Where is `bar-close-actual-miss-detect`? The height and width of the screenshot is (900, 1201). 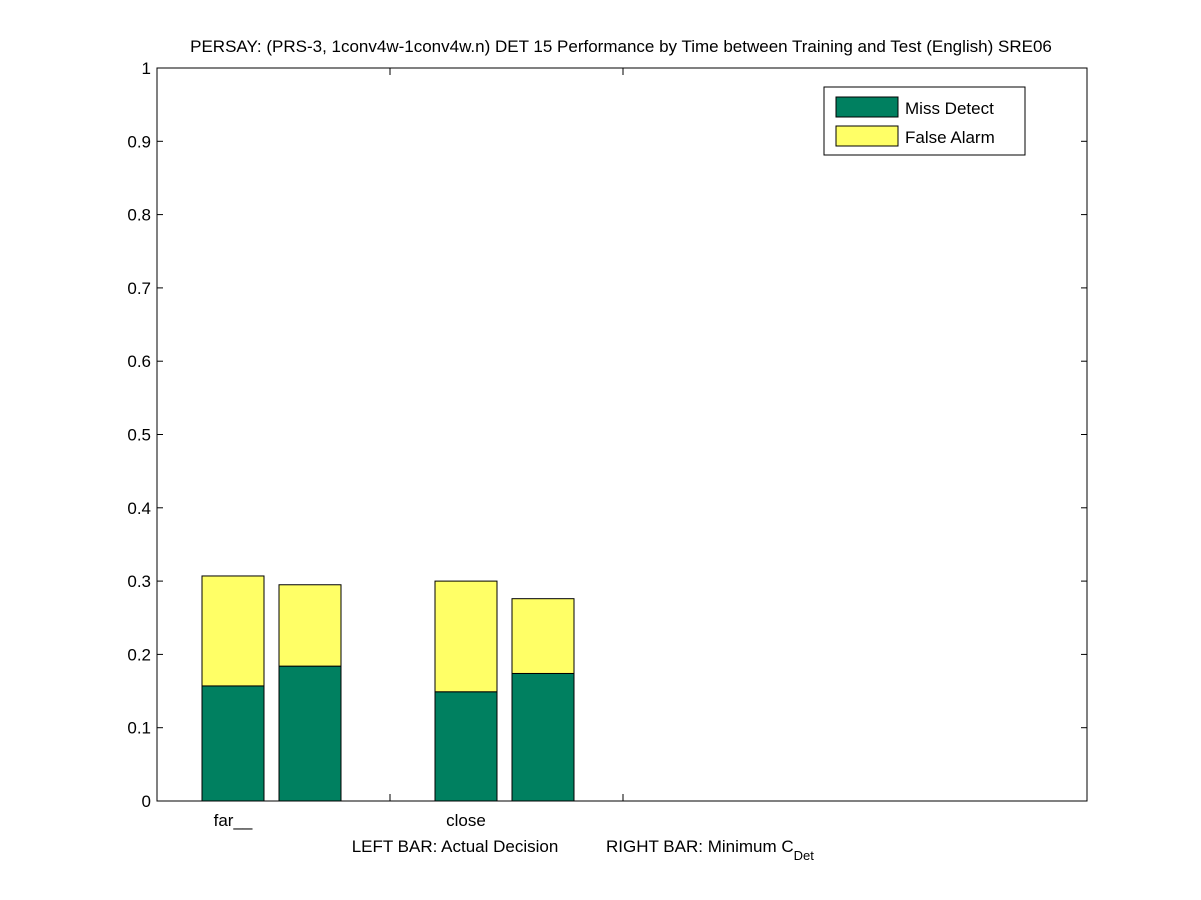
bar-close-actual-miss-detect is located at coordinates (466, 746).